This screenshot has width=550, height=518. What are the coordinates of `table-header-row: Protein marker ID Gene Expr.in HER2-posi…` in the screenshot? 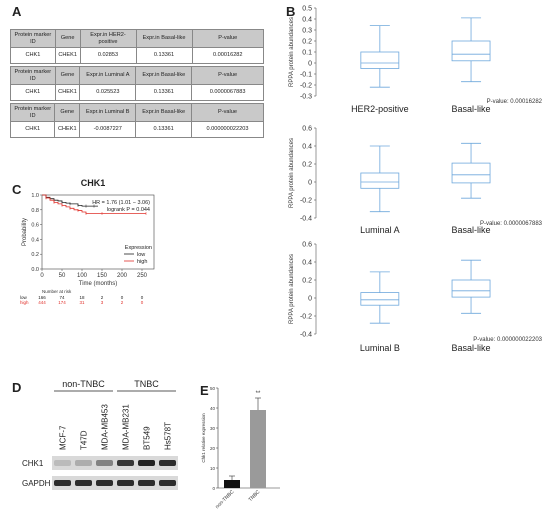 It's located at (137, 38).